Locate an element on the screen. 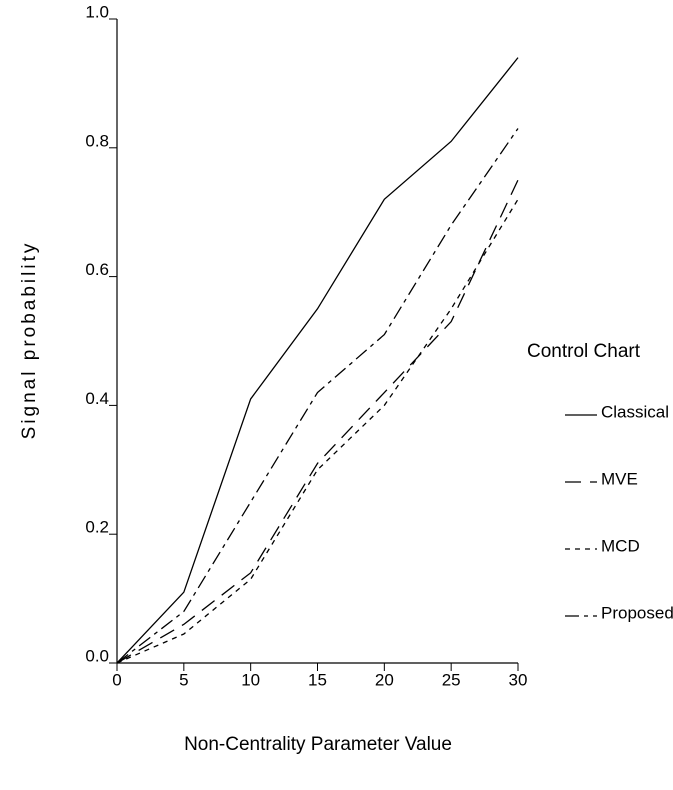  x-tick-label: 25 is located at coordinates (451, 679).